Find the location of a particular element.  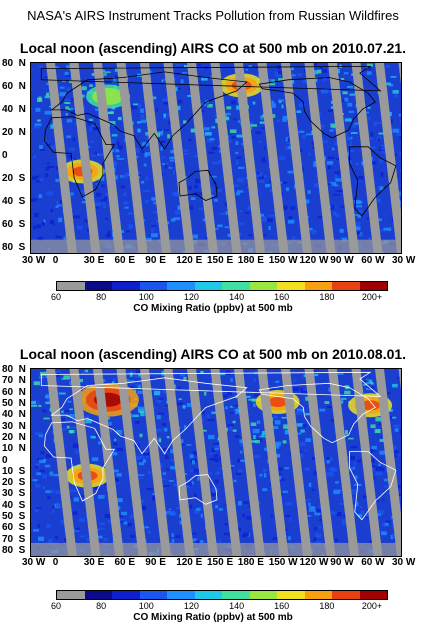

y-tick-label: 30 S is located at coordinates (14, 494).